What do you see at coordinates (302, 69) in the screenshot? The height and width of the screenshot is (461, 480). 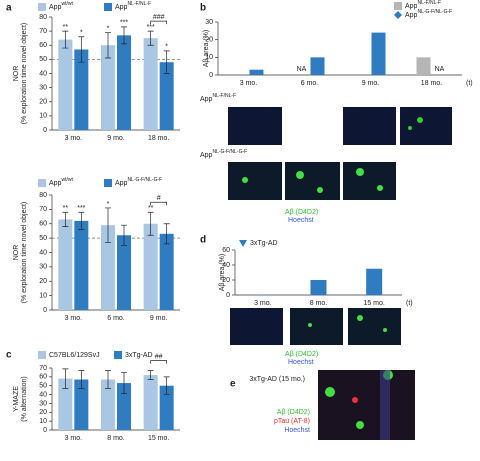 I see `value-label: NA` at bounding box center [302, 69].